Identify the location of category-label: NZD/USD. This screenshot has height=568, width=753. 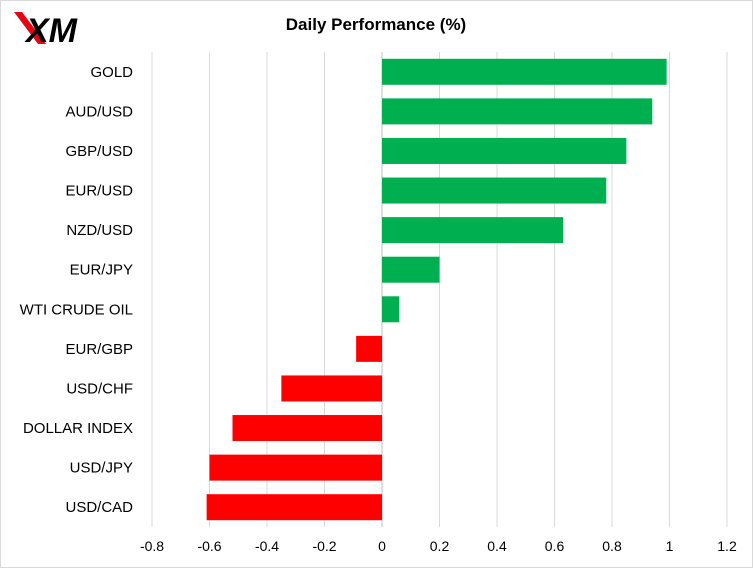
(99, 230).